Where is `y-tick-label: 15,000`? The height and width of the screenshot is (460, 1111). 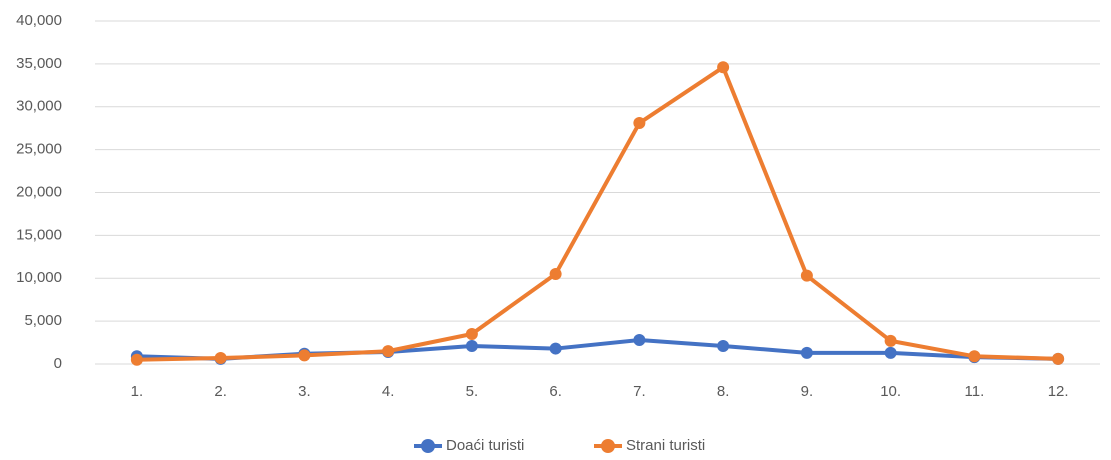
y-tick-label: 15,000 is located at coordinates (39, 234).